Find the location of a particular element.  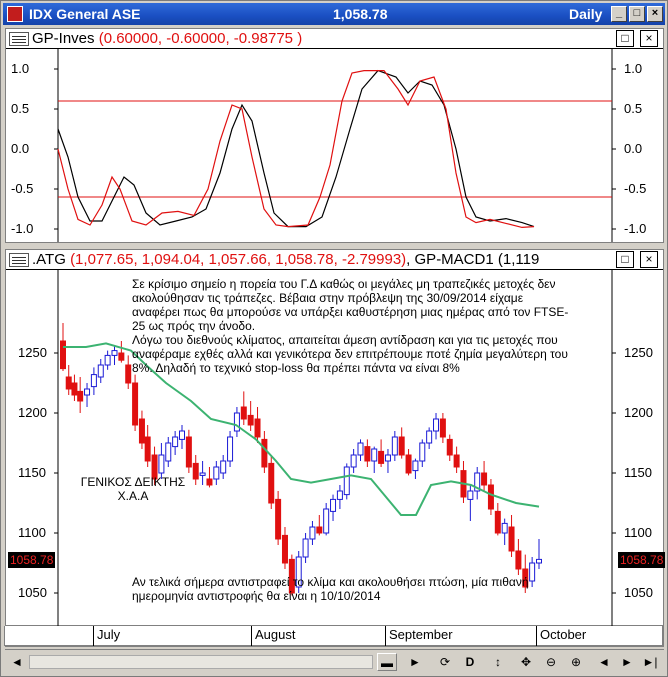

osc-y-tick-left: 1.0 is located at coordinates (20, 68).